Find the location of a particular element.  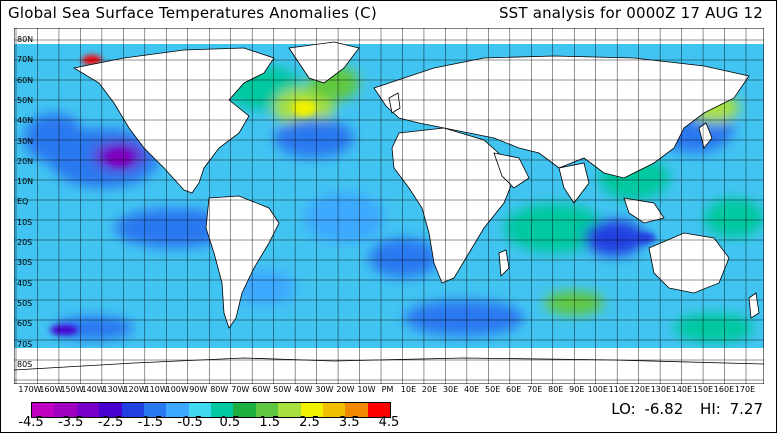

hi-value: 7.27 is located at coordinates (746, 409).